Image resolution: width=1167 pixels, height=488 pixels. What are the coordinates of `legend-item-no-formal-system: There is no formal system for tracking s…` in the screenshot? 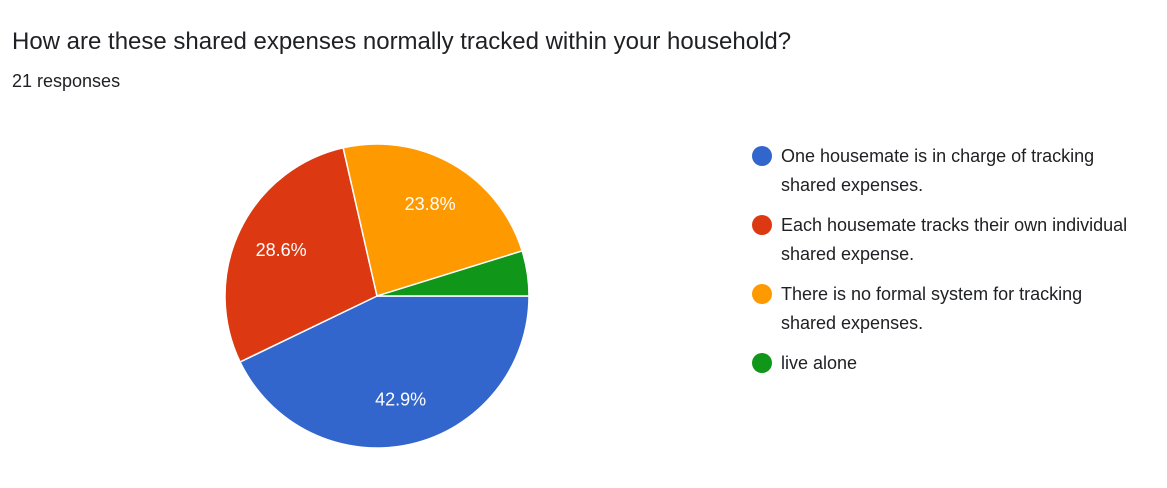 It's located at (957, 309).